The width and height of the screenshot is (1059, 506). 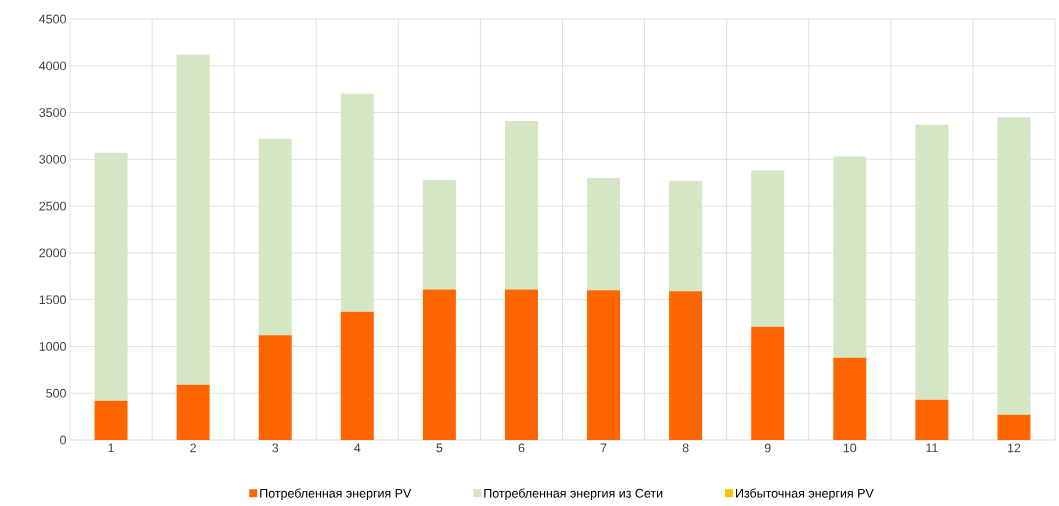 What do you see at coordinates (336, 494) in the screenshot?
I see `legend-label: Потребленная энергия PV` at bounding box center [336, 494].